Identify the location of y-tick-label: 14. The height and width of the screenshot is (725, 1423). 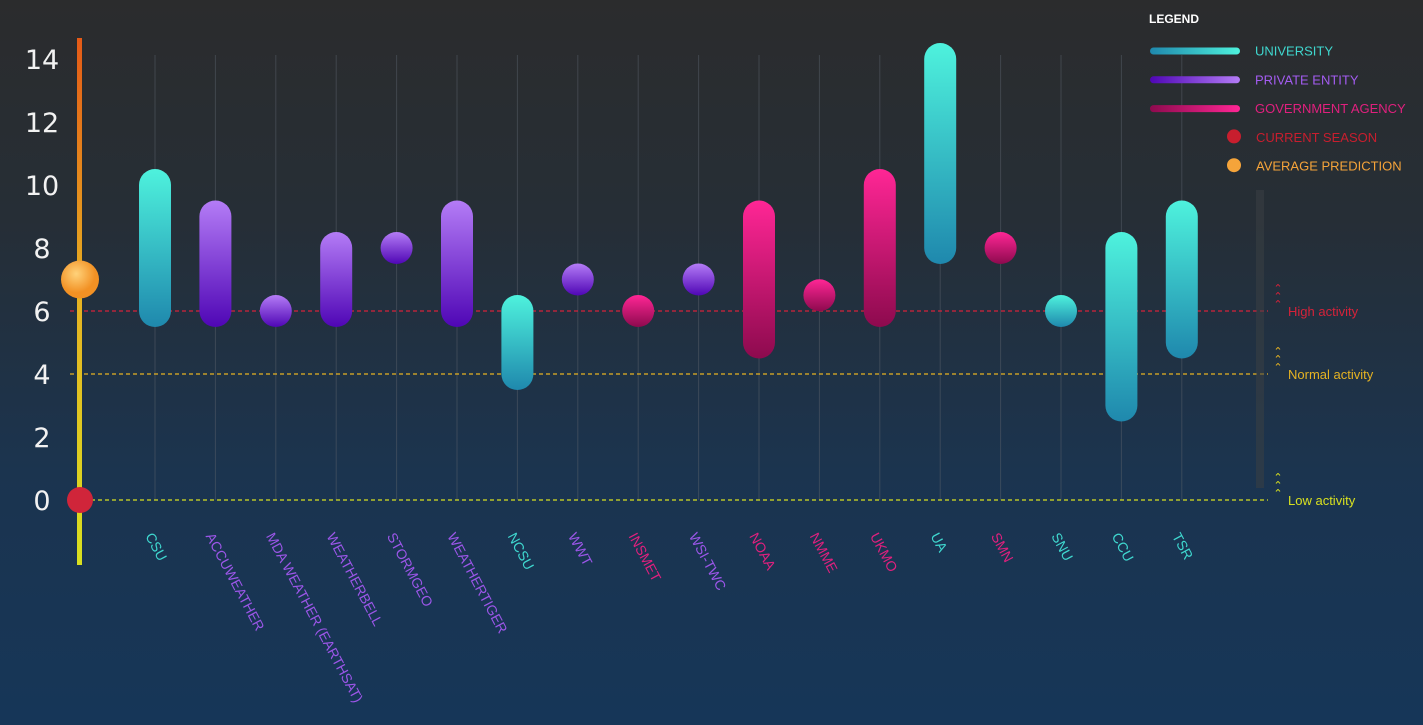
(42, 60).